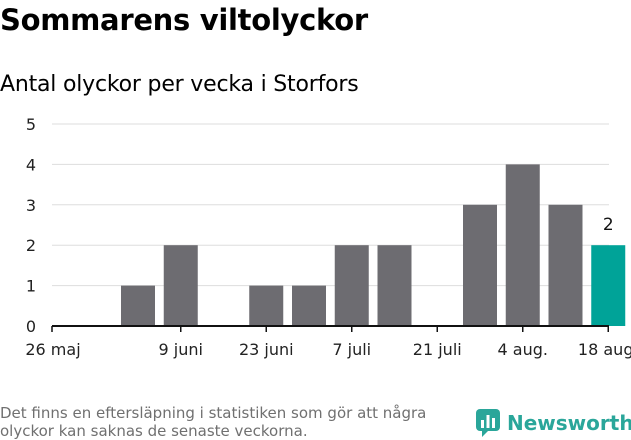 The height and width of the screenshot is (440, 631). I want to click on x-tick-label: 9 juni, so click(181, 349).